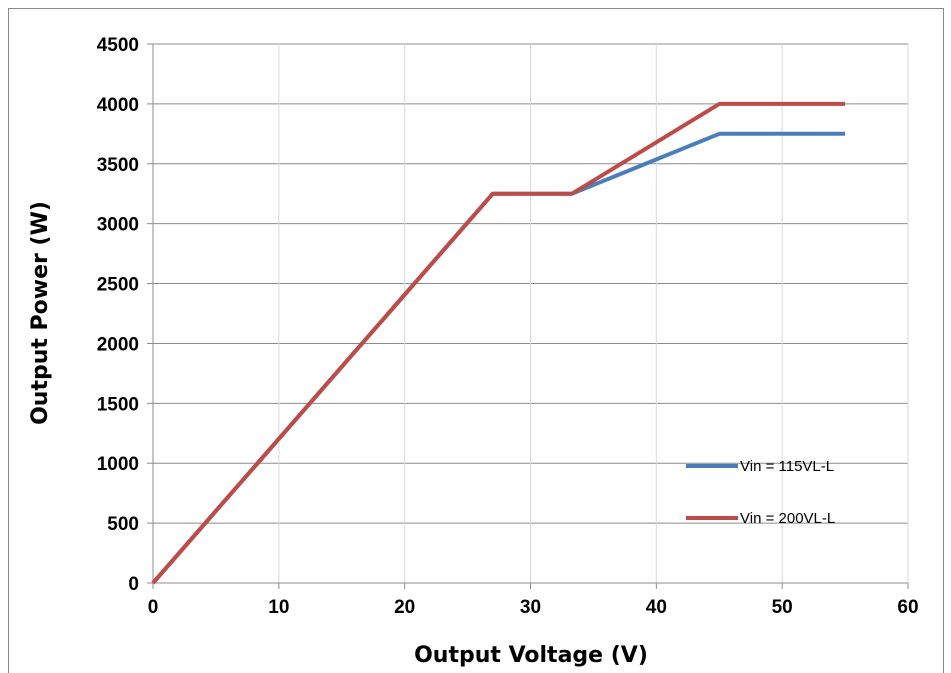  Describe the element at coordinates (760, 492) in the screenshot. I see `legend: Vin = 115VL-L Vin = 200VL-L` at that location.